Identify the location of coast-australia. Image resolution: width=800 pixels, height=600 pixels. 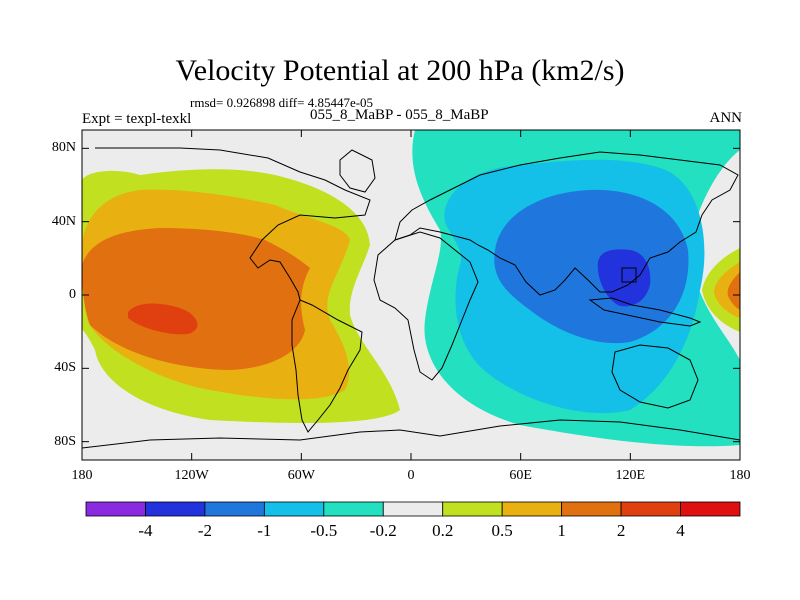
(655, 376).